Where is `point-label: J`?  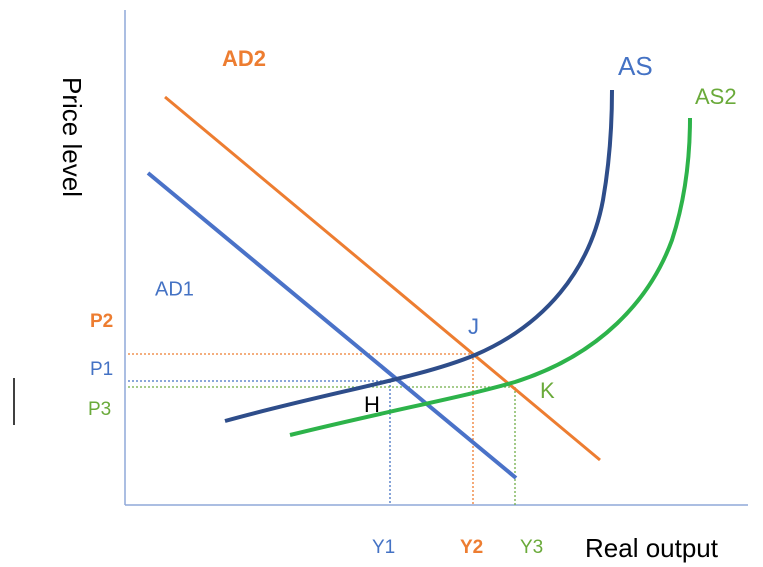
point-label: J is located at coordinates (473, 326).